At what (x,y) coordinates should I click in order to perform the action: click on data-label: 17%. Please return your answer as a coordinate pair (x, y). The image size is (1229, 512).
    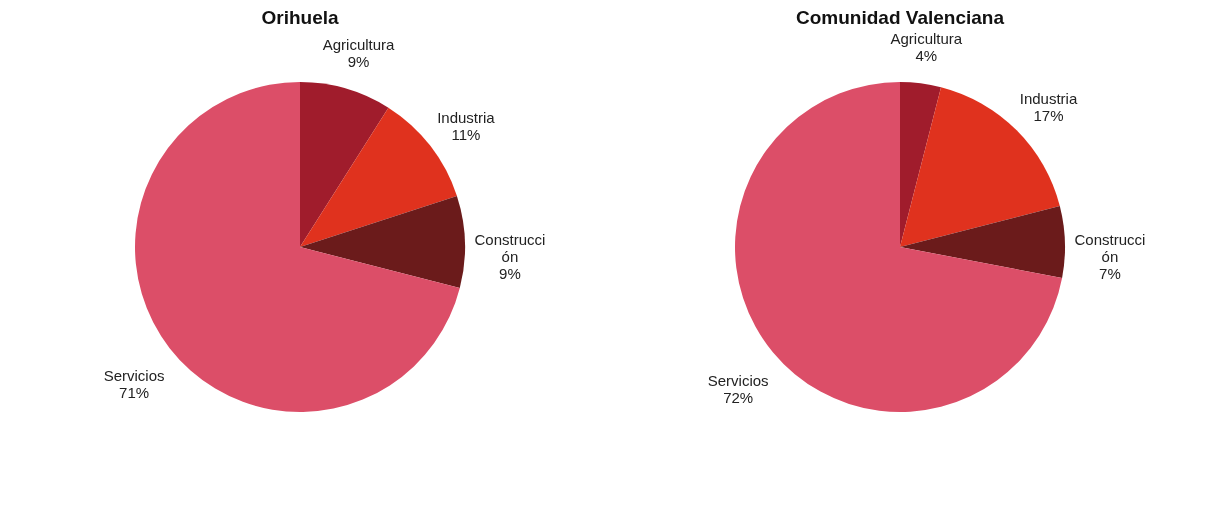
    Looking at the image, I should click on (1048, 115).